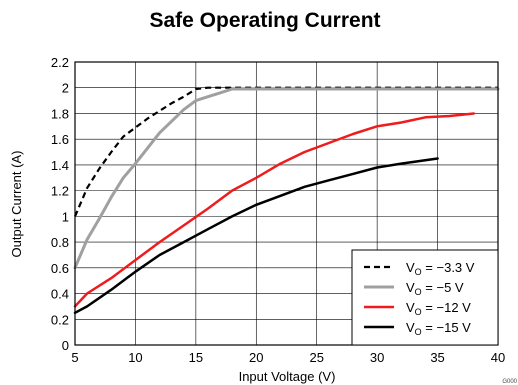  I want to click on legend-label-rest: = −3.3 V, so click(448, 267).